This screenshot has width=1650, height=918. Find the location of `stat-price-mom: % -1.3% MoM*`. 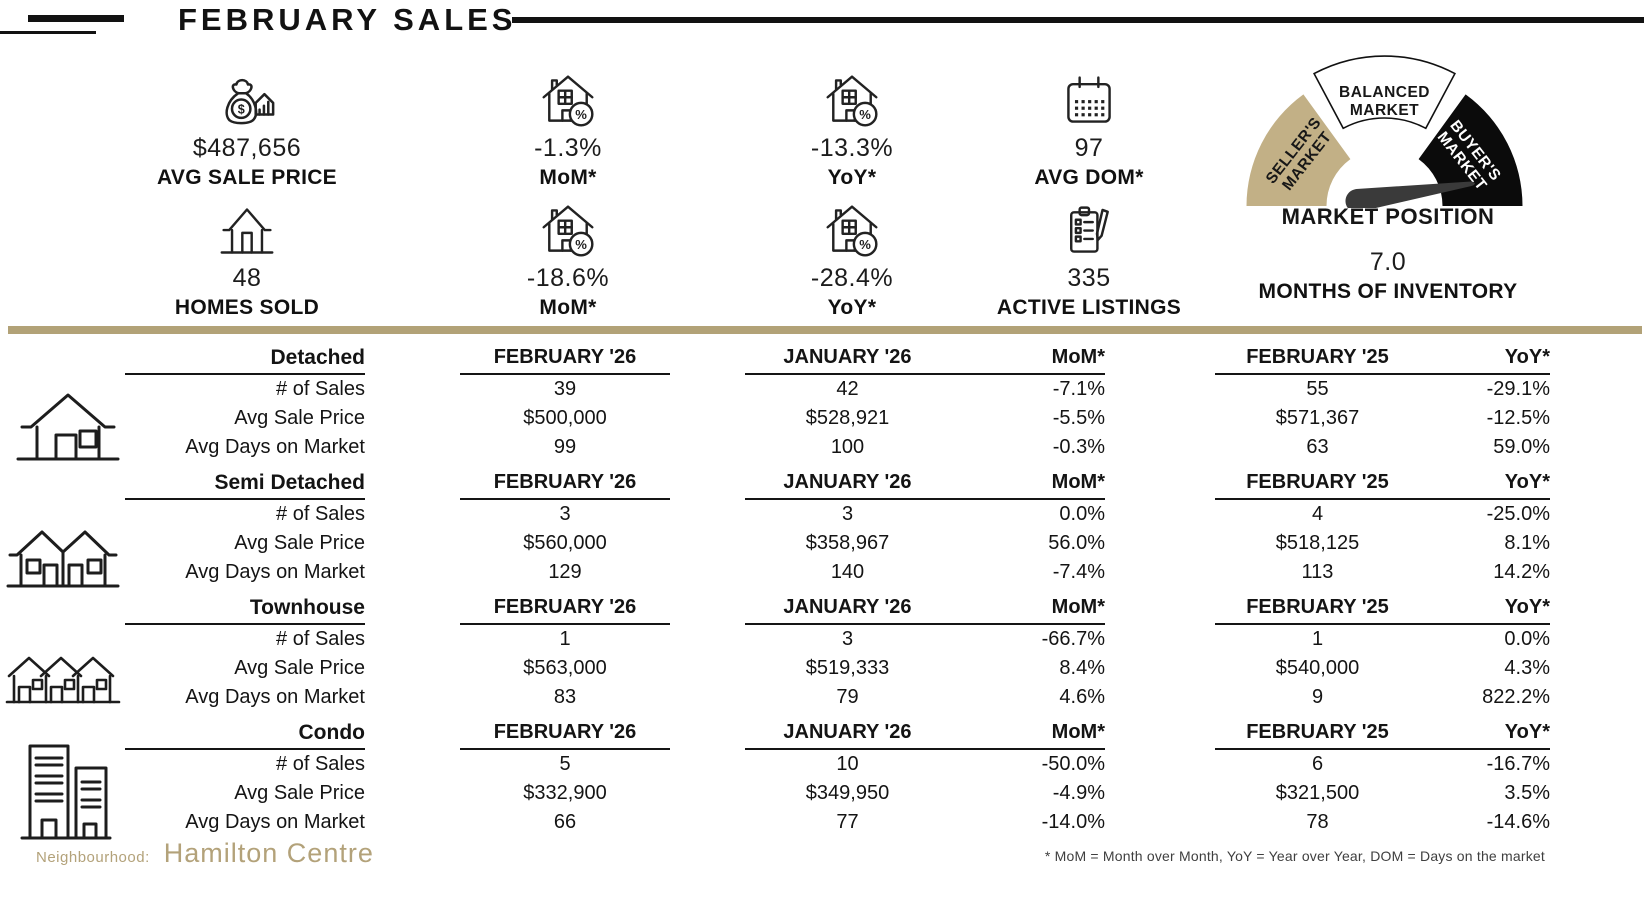

stat-price-mom: % -1.3% MoM* is located at coordinates (568, 130).